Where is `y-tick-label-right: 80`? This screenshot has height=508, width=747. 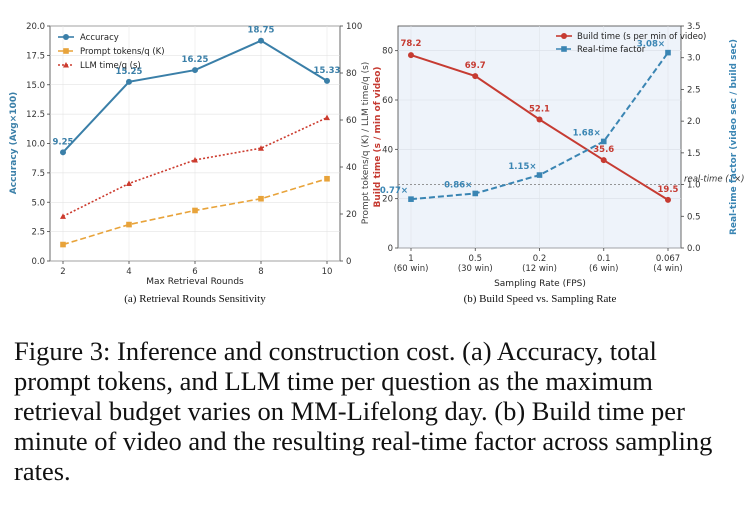 y-tick-label-right: 80 is located at coordinates (351, 74).